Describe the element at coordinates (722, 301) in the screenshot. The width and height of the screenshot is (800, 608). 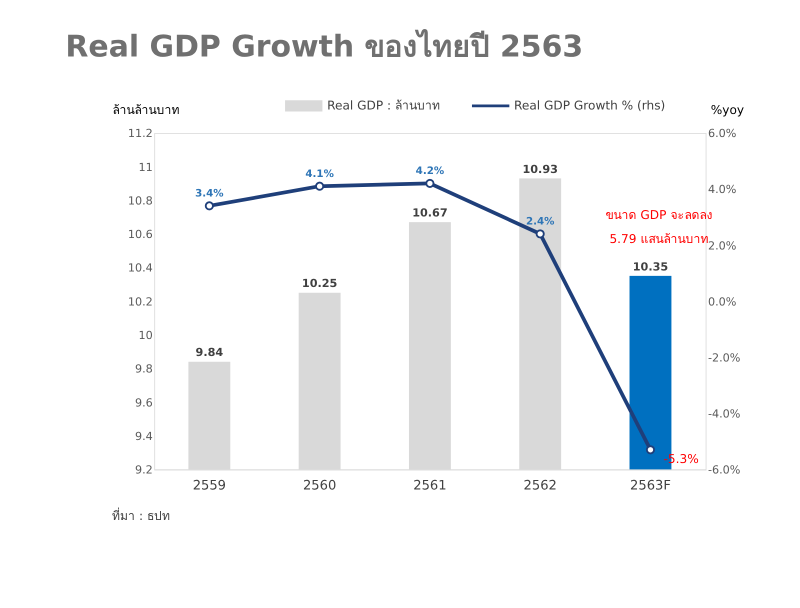
I see `y2-tick-label: 0.0%` at that location.